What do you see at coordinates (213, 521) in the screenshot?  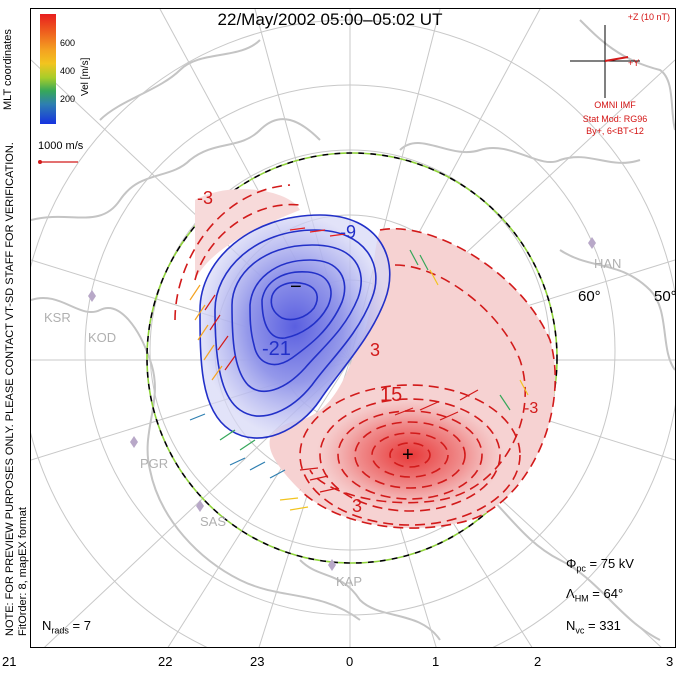 I see `radar-label-sas: SAS` at bounding box center [213, 521].